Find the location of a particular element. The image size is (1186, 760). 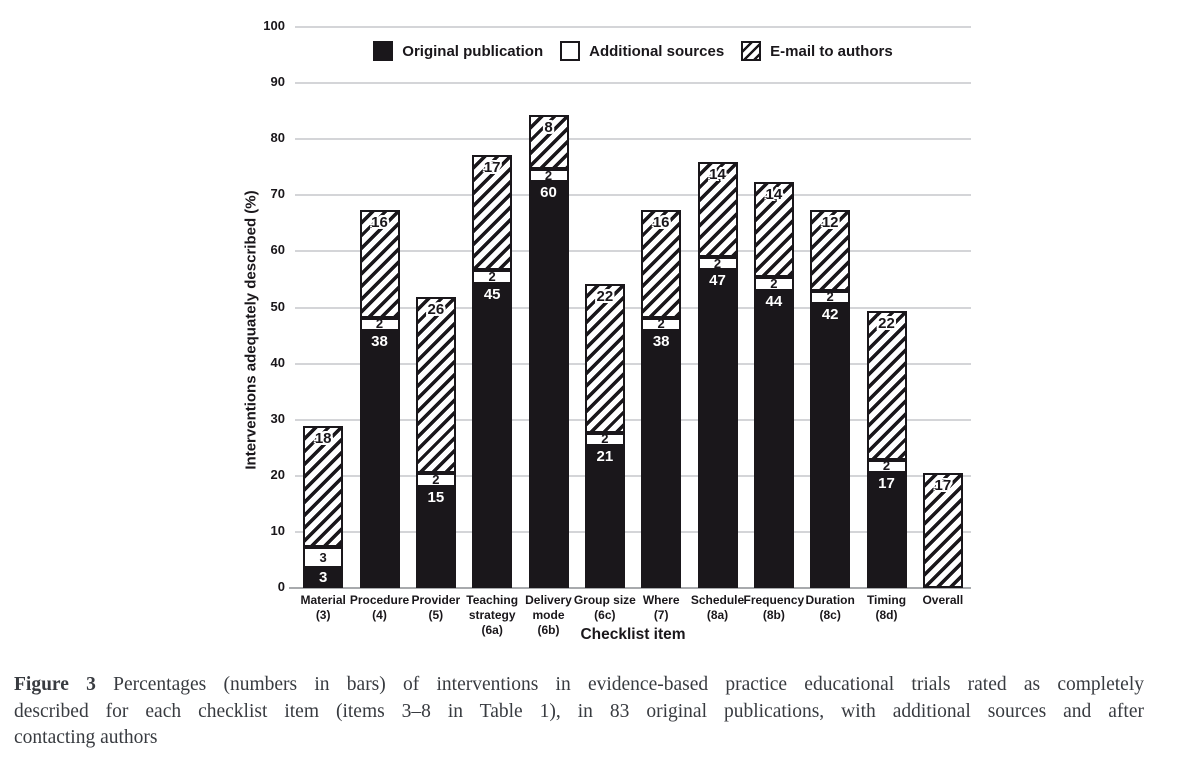

bar-segment-value: 47 is located at coordinates (717, 281).